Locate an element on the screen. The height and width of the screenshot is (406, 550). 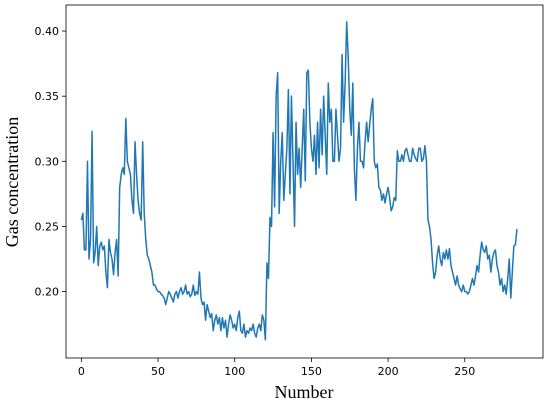
x-axis-label: Number is located at coordinates (304, 392).